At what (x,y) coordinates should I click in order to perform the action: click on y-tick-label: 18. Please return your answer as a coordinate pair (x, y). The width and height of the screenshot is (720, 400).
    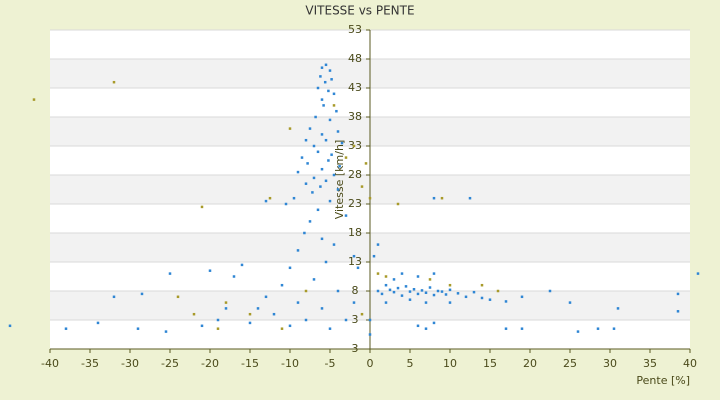
    Looking at the image, I should click on (355, 232).